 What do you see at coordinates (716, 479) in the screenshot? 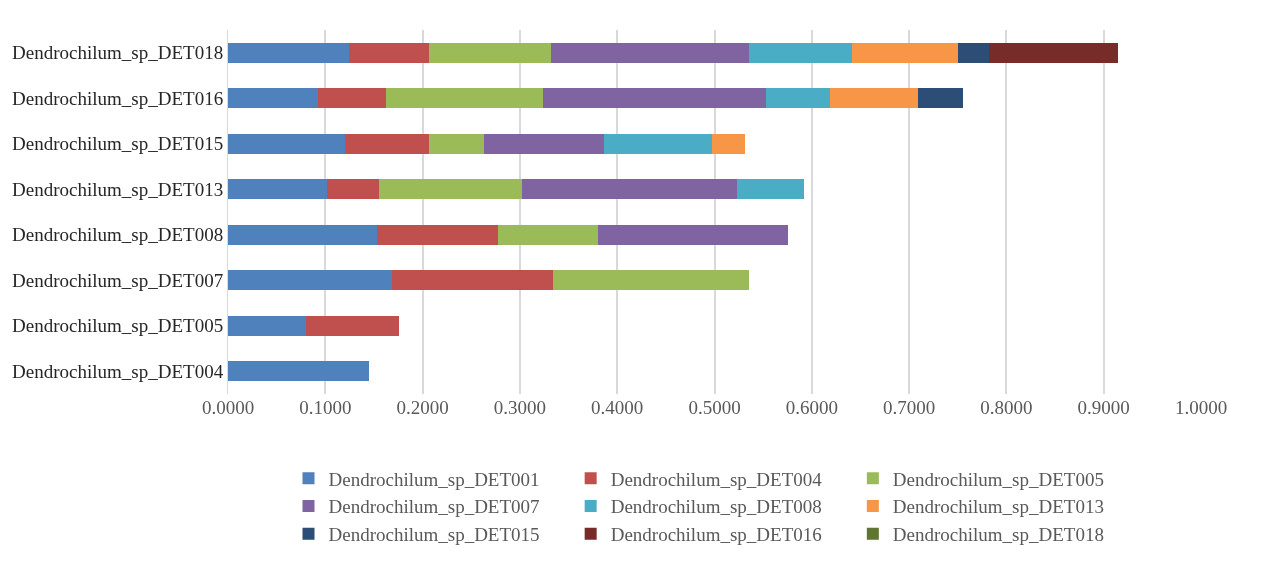
I see `legend-label: Dendrochilum_sp_DET004` at bounding box center [716, 479].